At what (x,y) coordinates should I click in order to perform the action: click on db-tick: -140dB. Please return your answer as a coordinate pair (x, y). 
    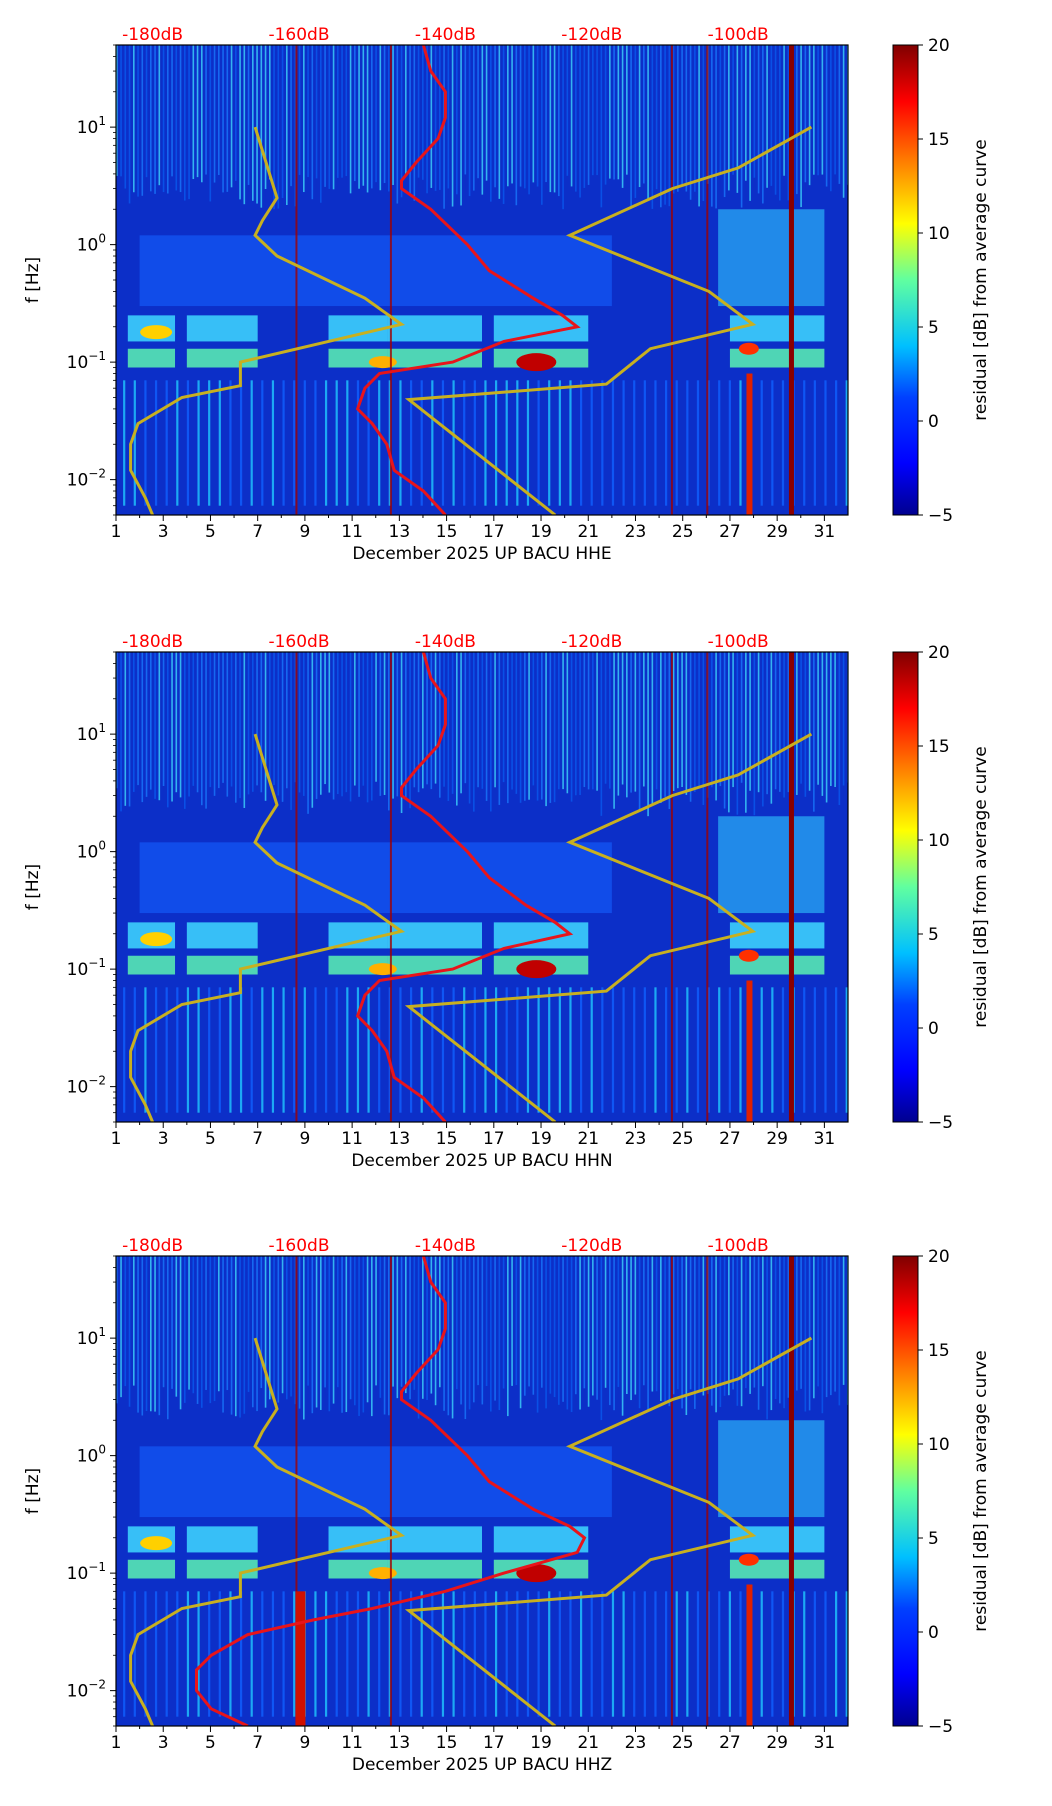
    Looking at the image, I should click on (445, 1246).